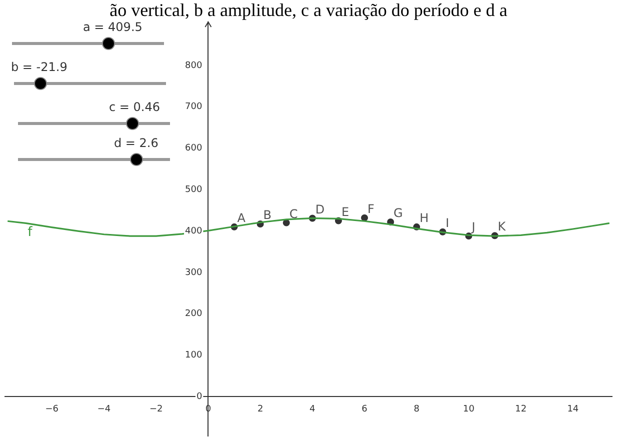 The image size is (617, 441). Describe the element at coordinates (39, 67) in the screenshot. I see `annotation: b = -21.9` at that location.